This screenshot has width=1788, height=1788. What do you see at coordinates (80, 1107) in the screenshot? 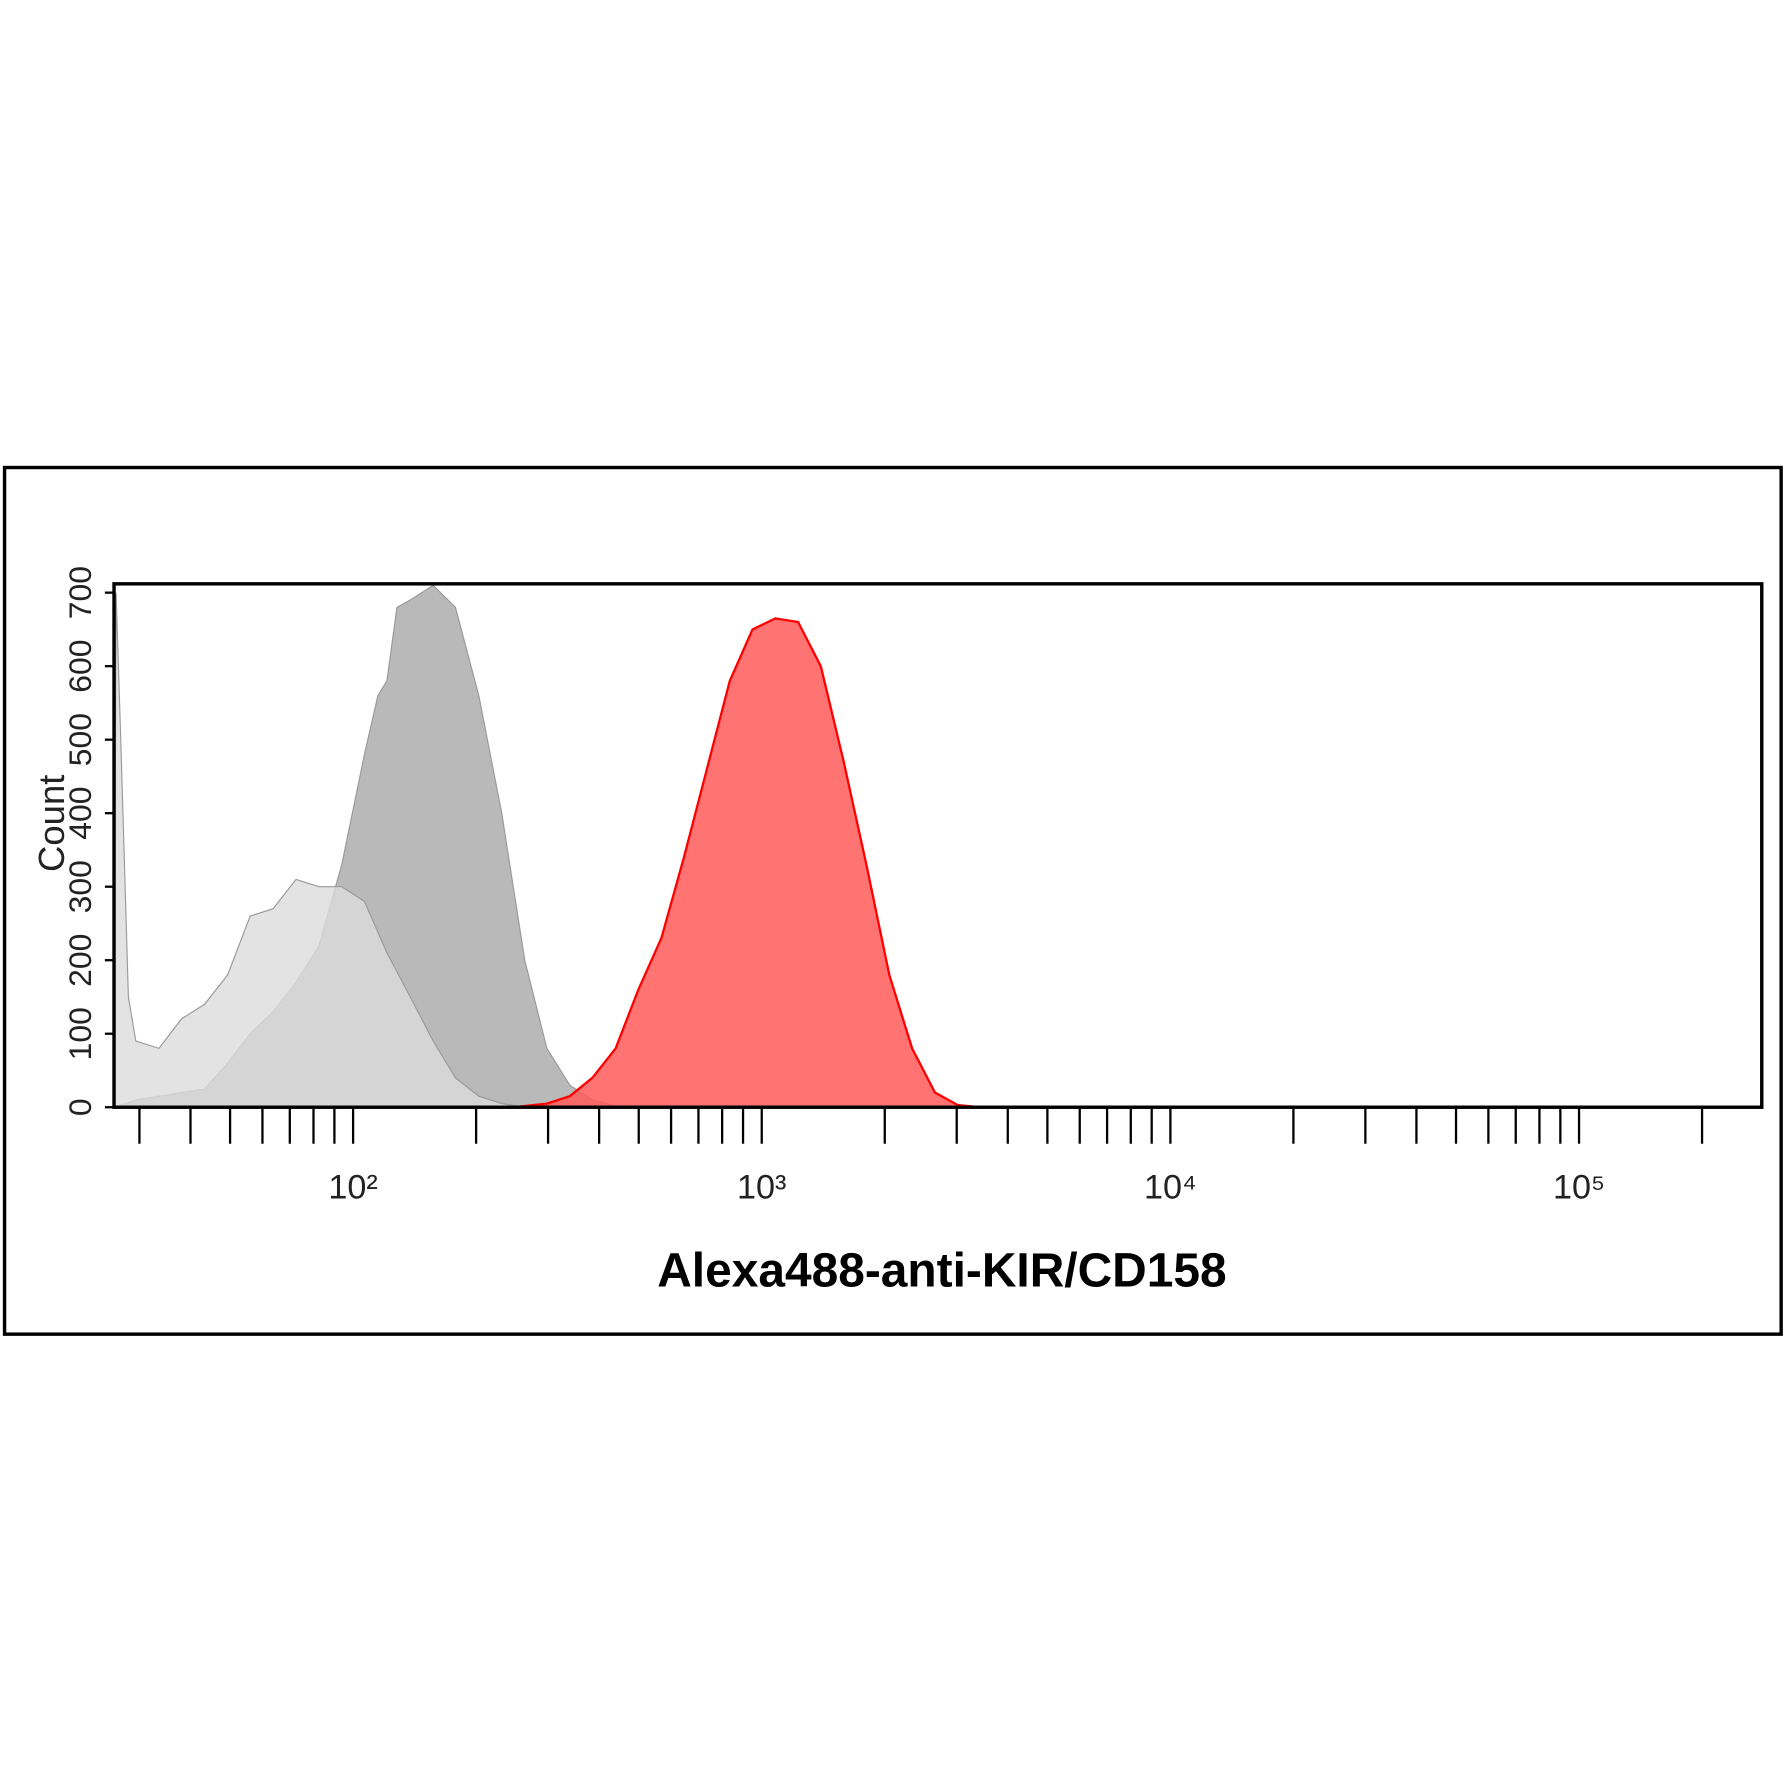
I see `y-tick-label: 0` at bounding box center [80, 1107].